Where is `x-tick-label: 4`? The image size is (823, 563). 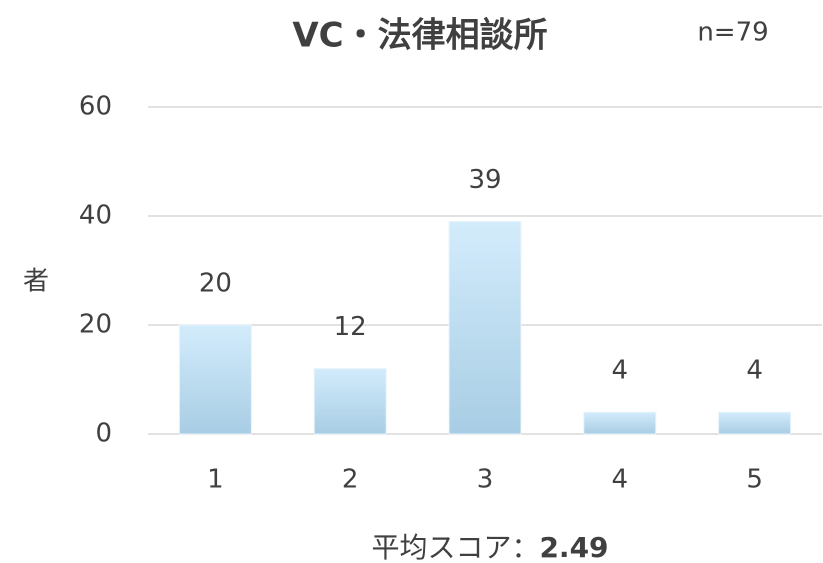
x-tick-label: 4 is located at coordinates (620, 480).